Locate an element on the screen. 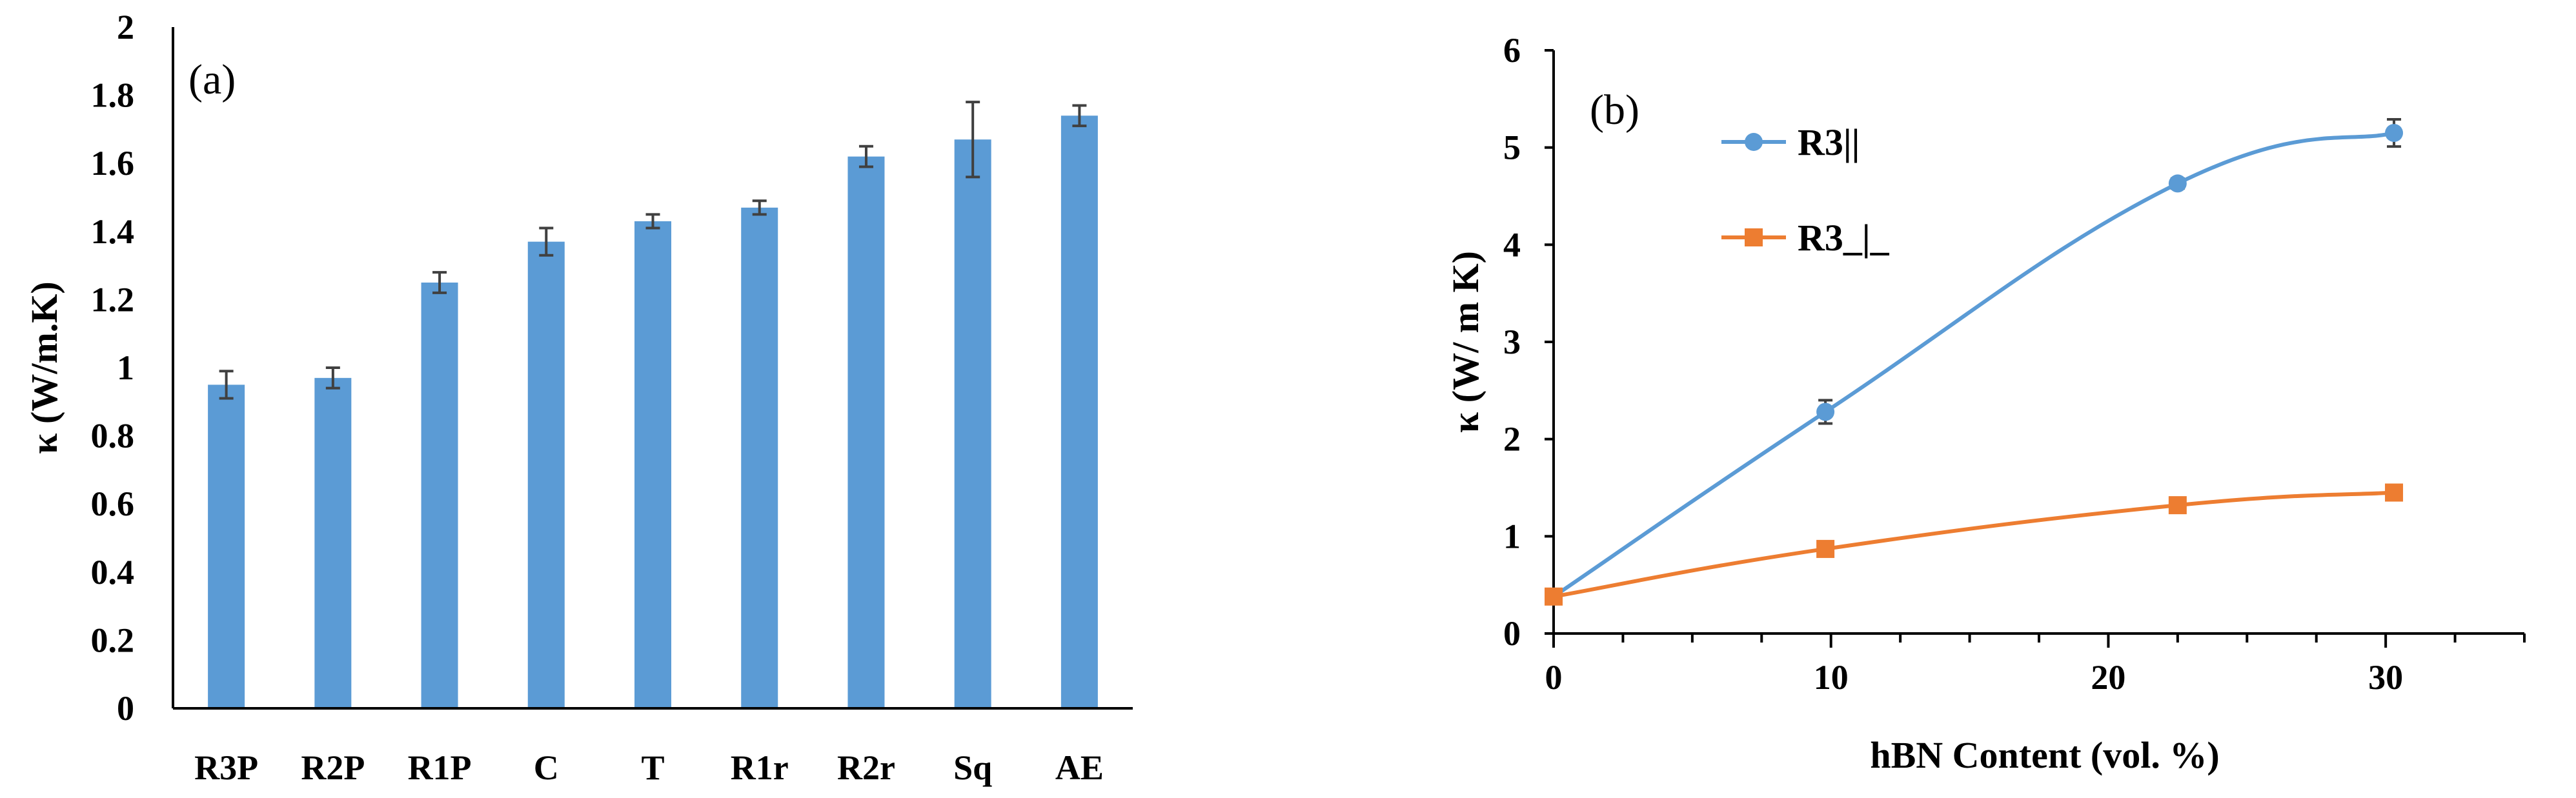  error-bars is located at coordinates (653, 250).